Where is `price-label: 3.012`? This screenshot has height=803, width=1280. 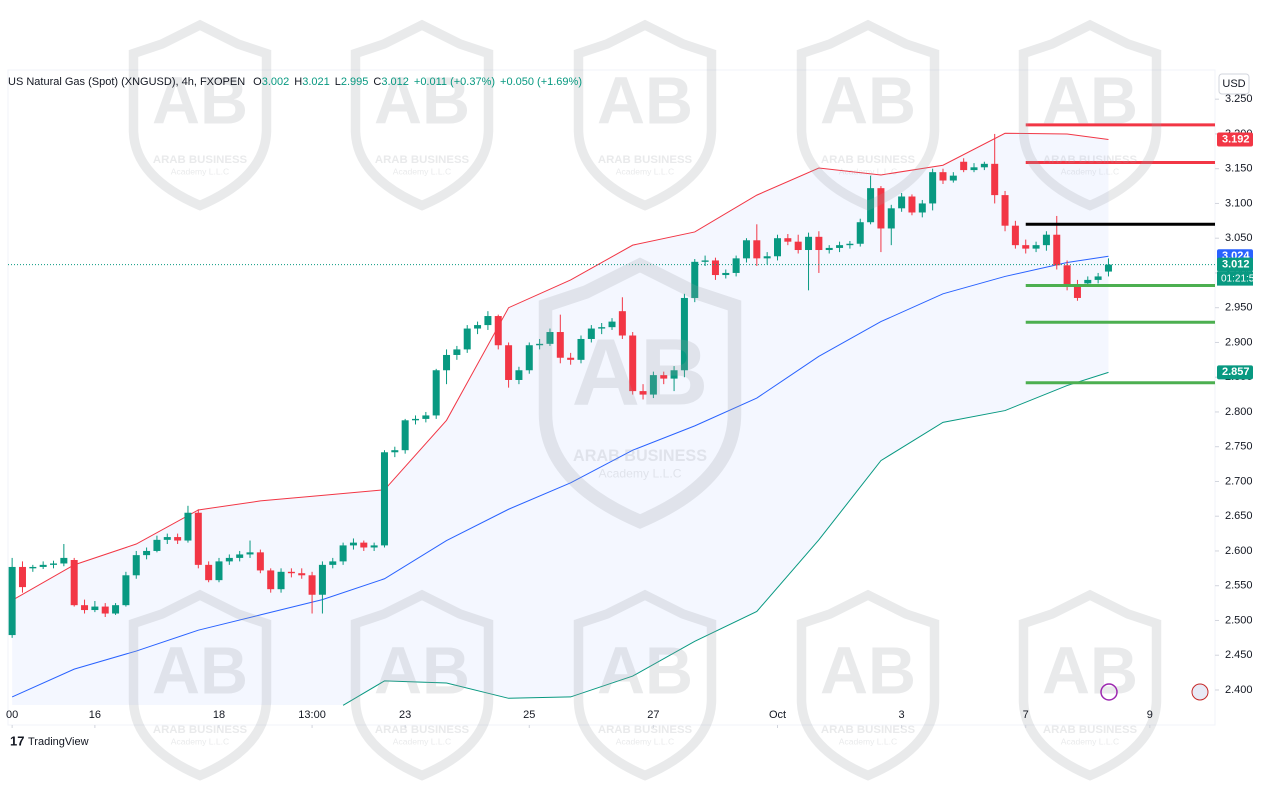
price-label: 3.012 is located at coordinates (1236, 265).